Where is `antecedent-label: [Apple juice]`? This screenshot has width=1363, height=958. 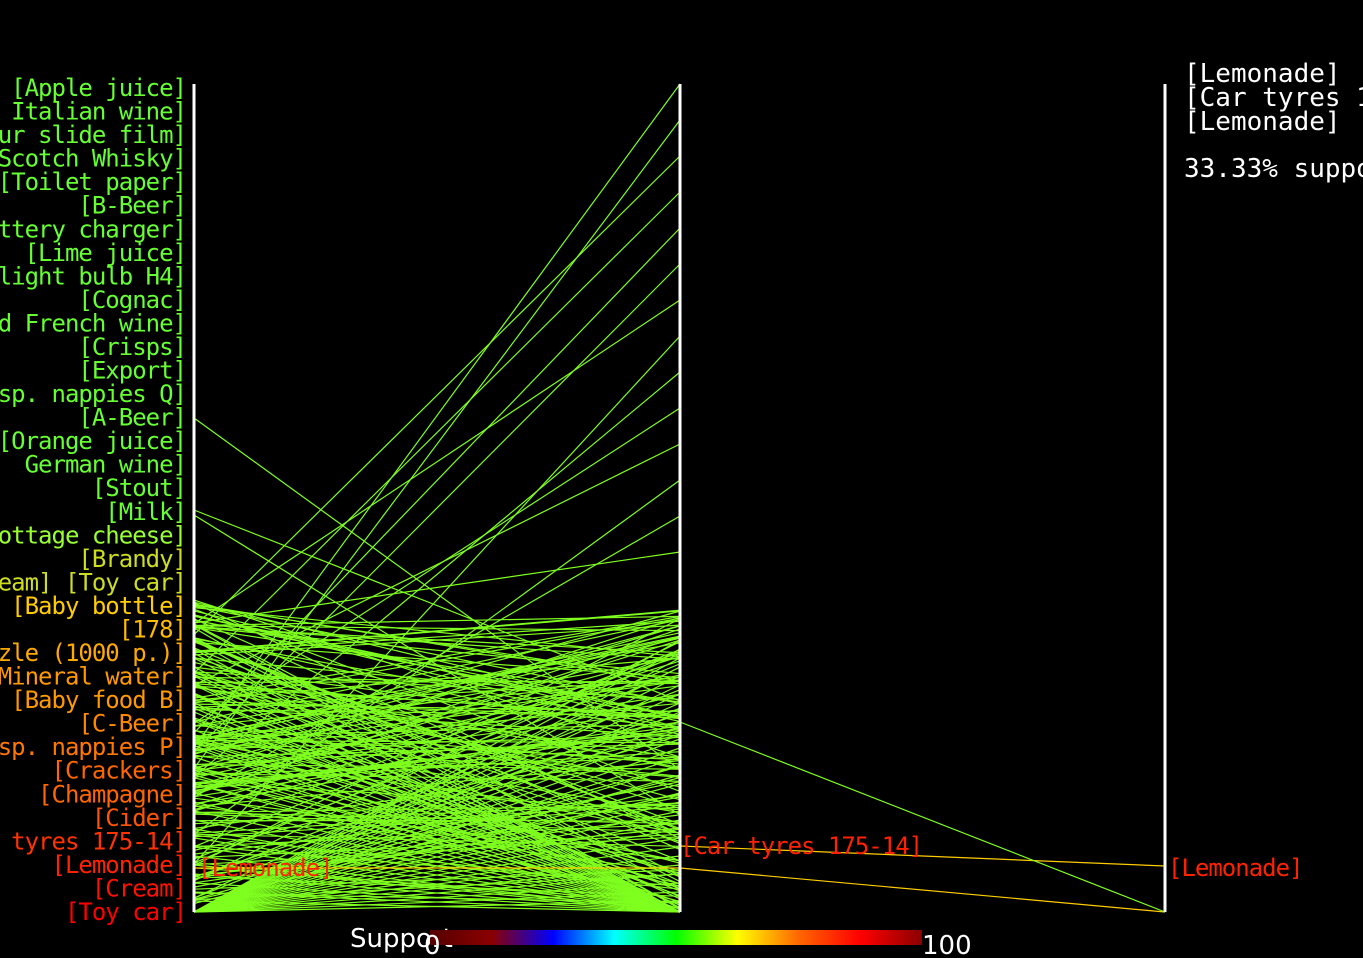
antecedent-label: [Apple juice] is located at coordinates (98, 88).